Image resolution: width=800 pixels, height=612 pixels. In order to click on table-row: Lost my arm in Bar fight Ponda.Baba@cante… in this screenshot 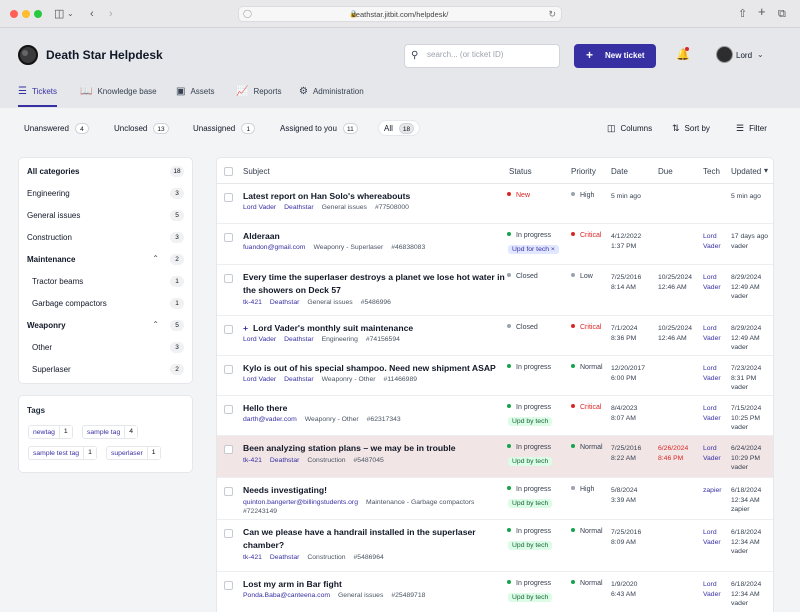, I will do `click(495, 592)`.